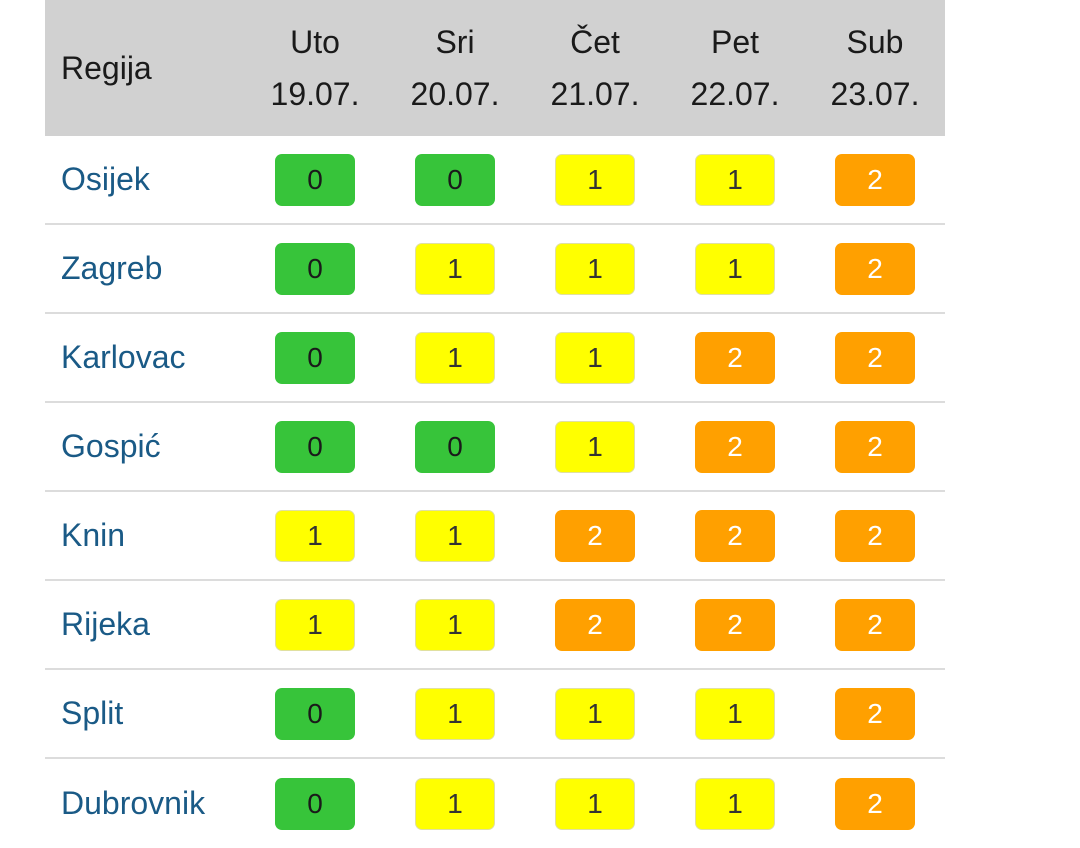  I want to click on table-row: Rijeka 1 1 2 2 2, so click(495, 625).